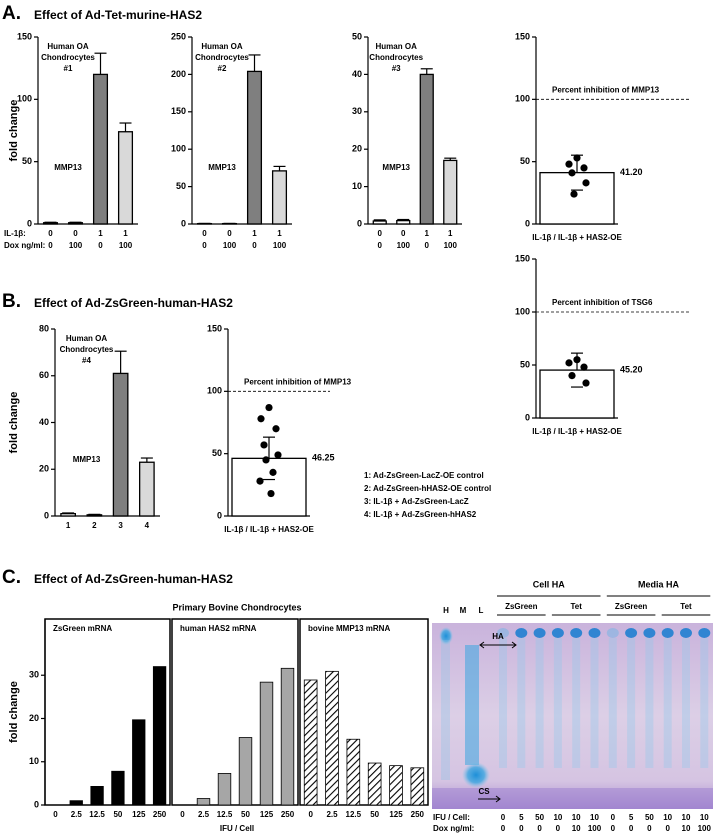 Image resolution: width=713 pixels, height=834 pixels. I want to click on x-tick-label: 0, so click(182, 814).